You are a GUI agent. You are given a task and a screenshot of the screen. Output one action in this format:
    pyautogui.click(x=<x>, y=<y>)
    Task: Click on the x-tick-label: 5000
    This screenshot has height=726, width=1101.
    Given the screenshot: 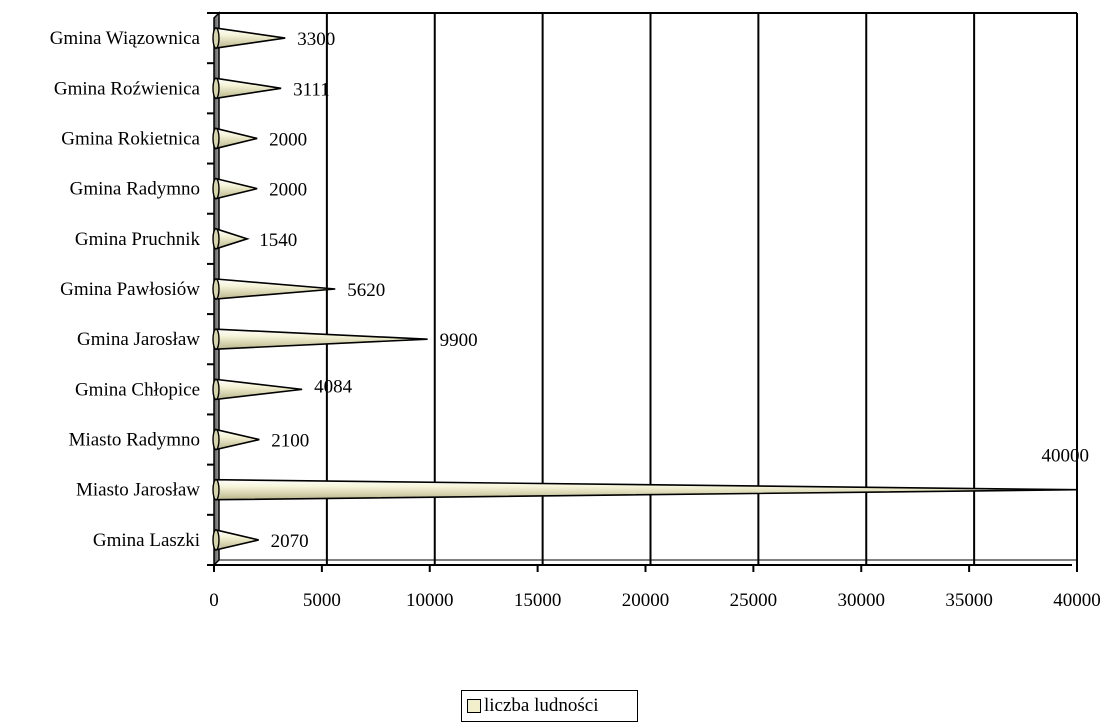 What is the action you would take?
    pyautogui.click(x=322, y=600)
    